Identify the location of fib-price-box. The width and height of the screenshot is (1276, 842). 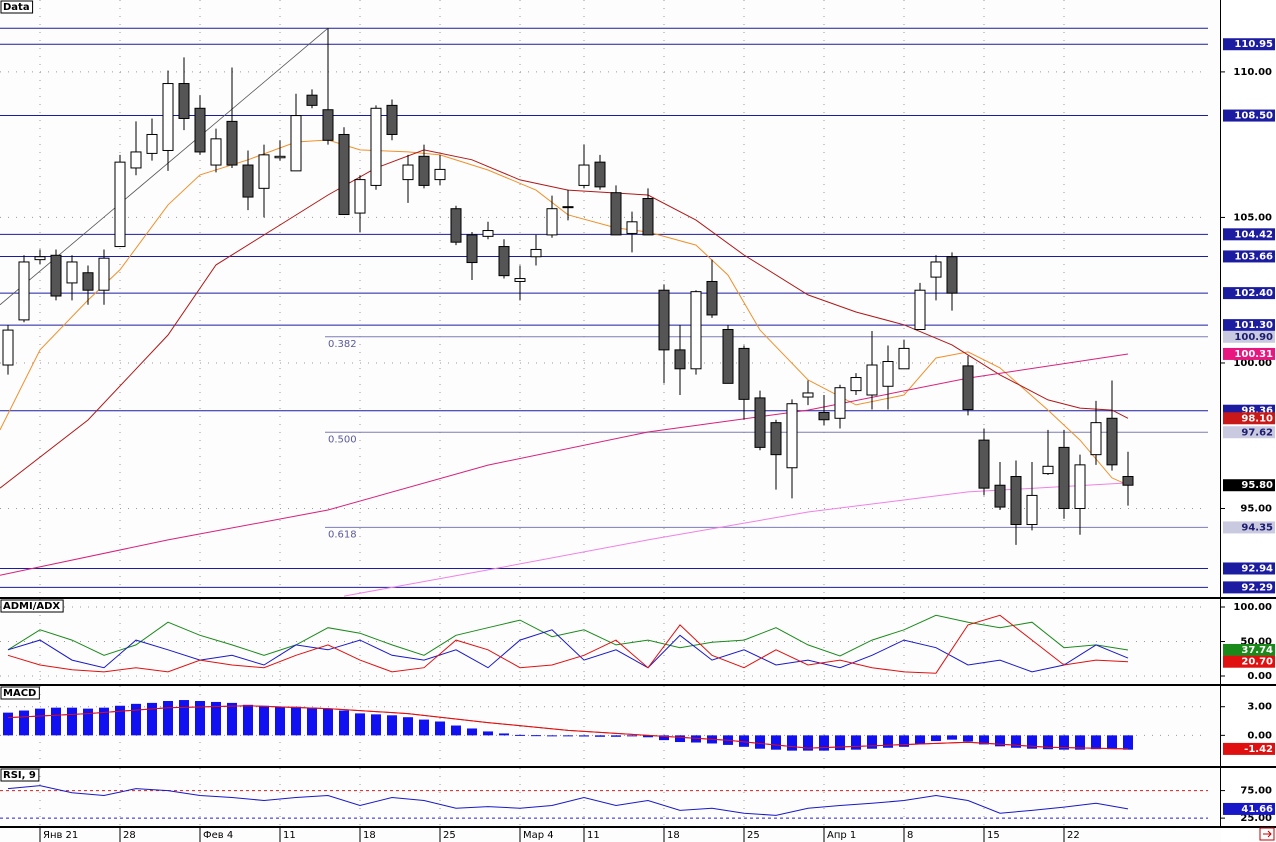
(1249, 527).